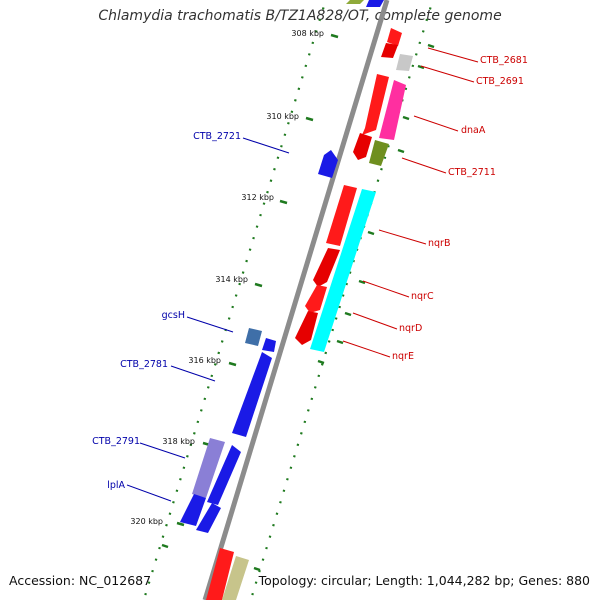 This screenshot has height=600, width=600. I want to click on gene-nqrD, so click(316, 299).